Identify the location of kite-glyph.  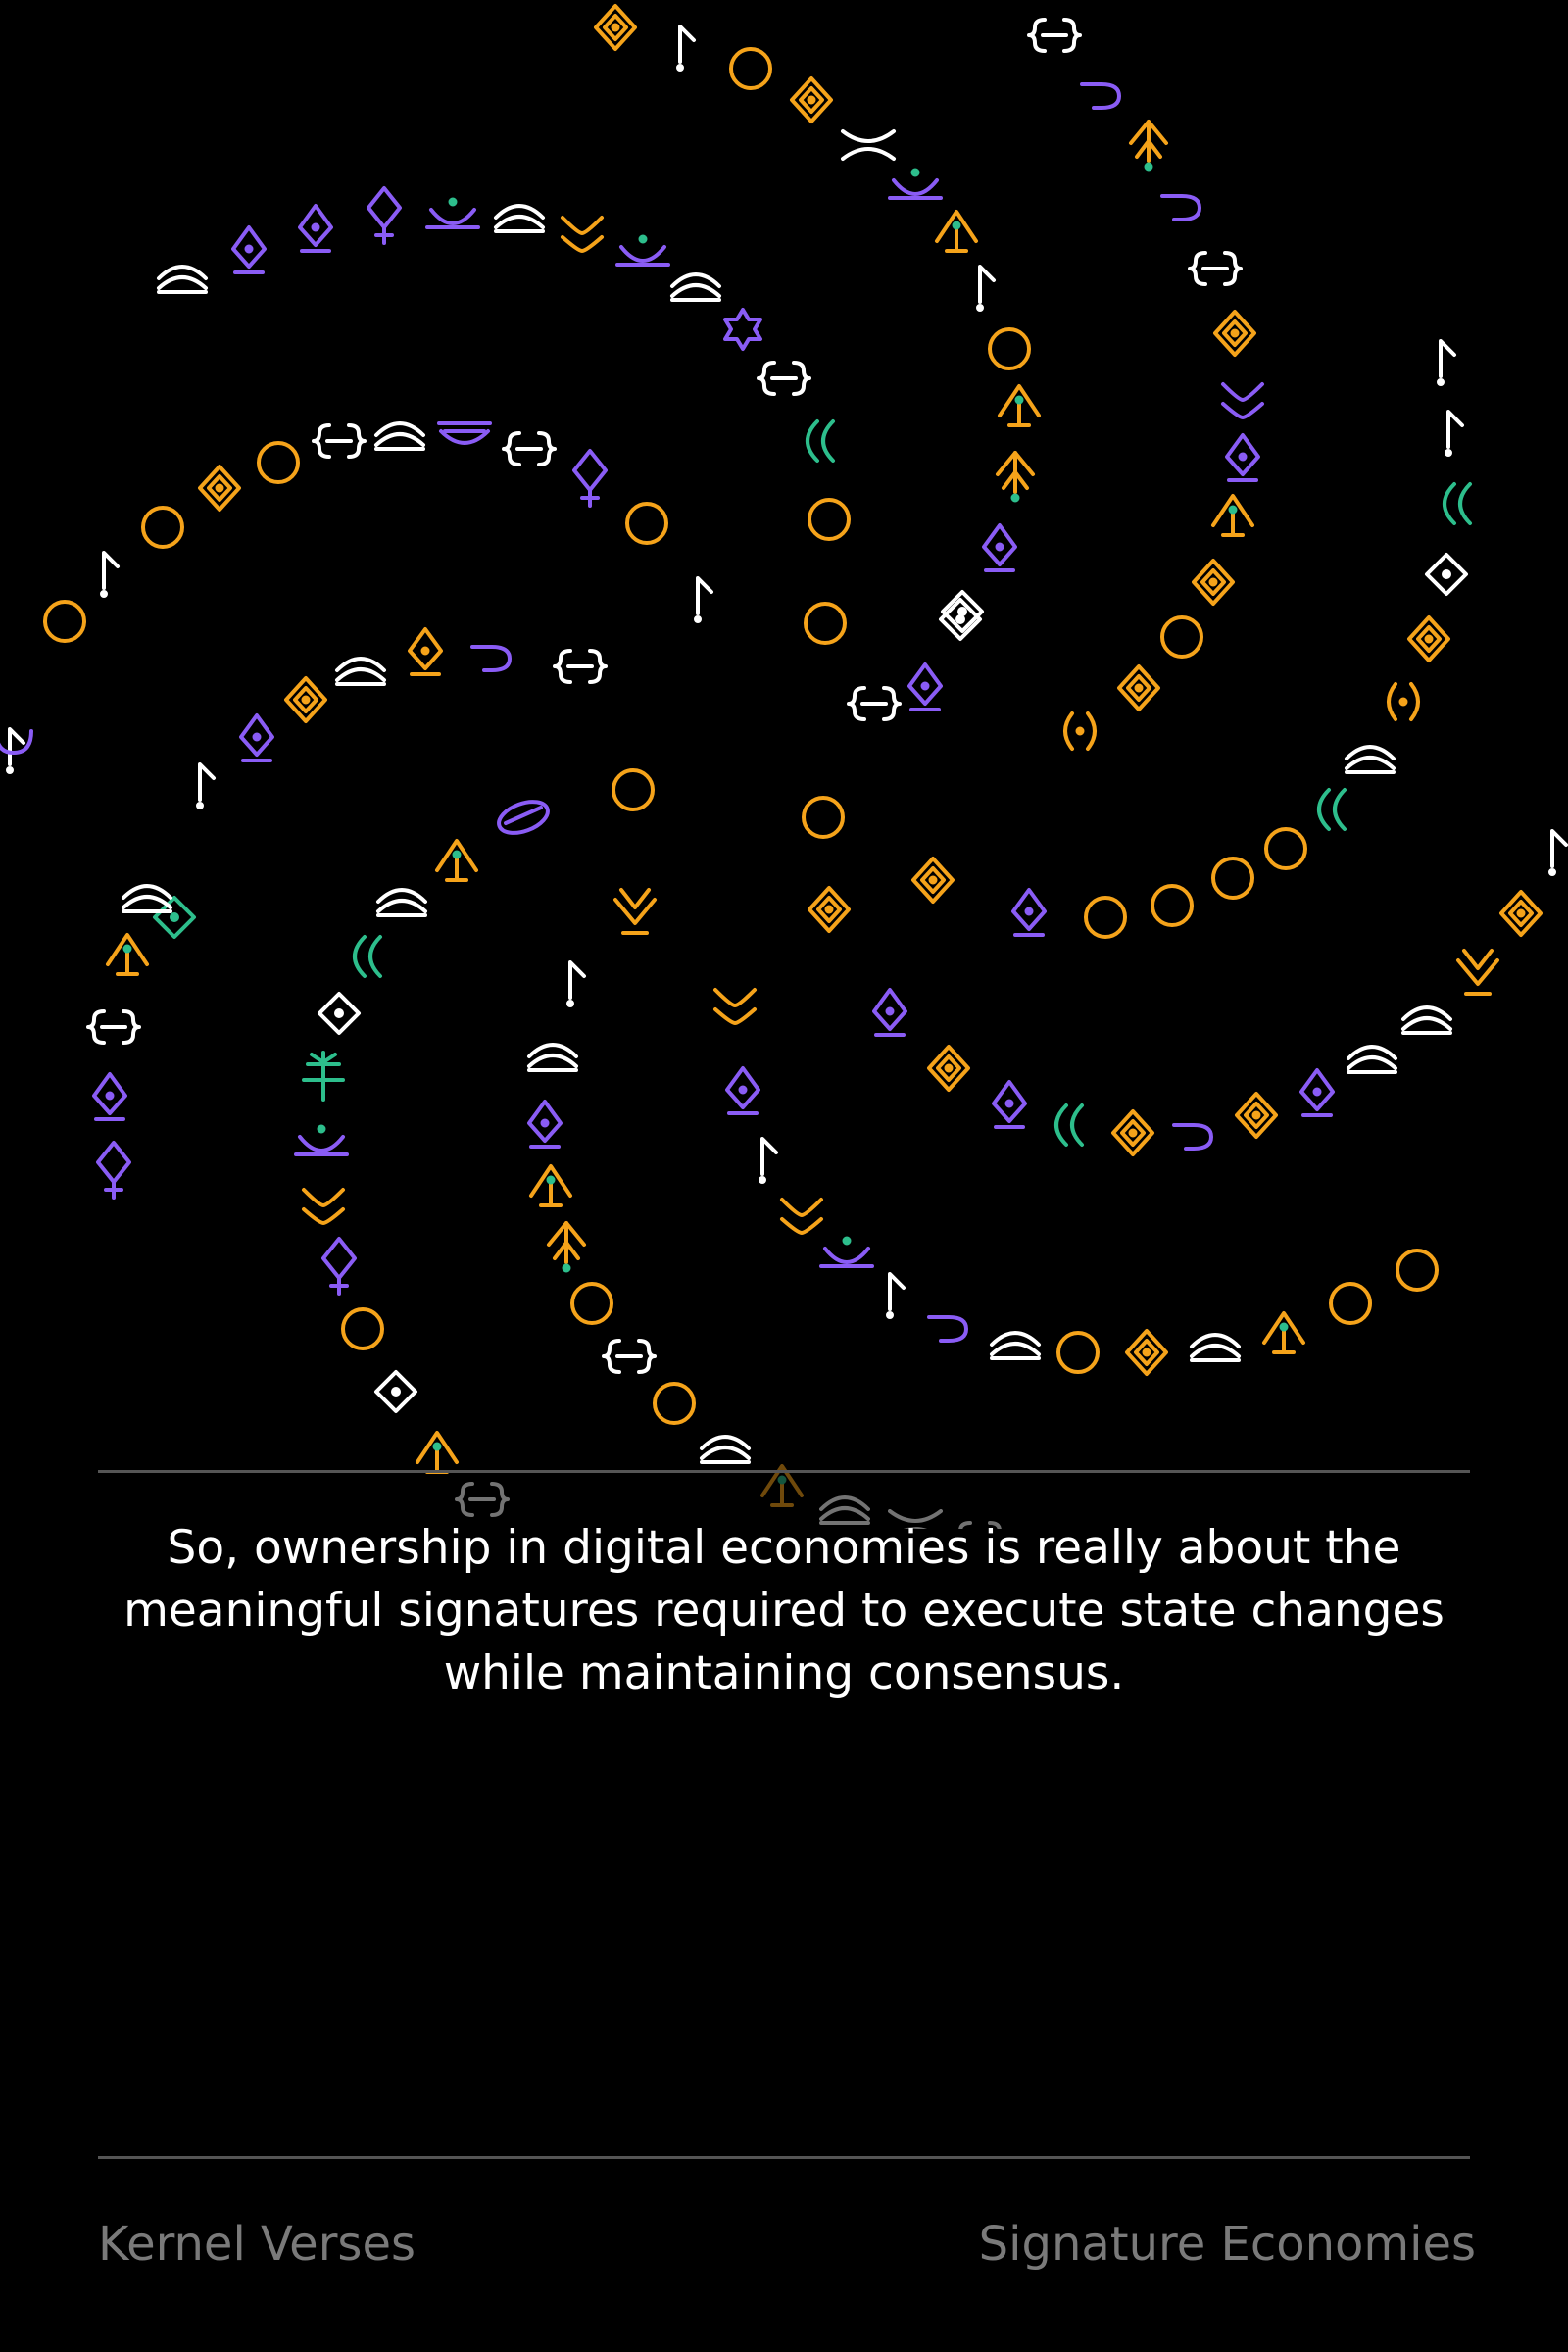
(339, 1266).